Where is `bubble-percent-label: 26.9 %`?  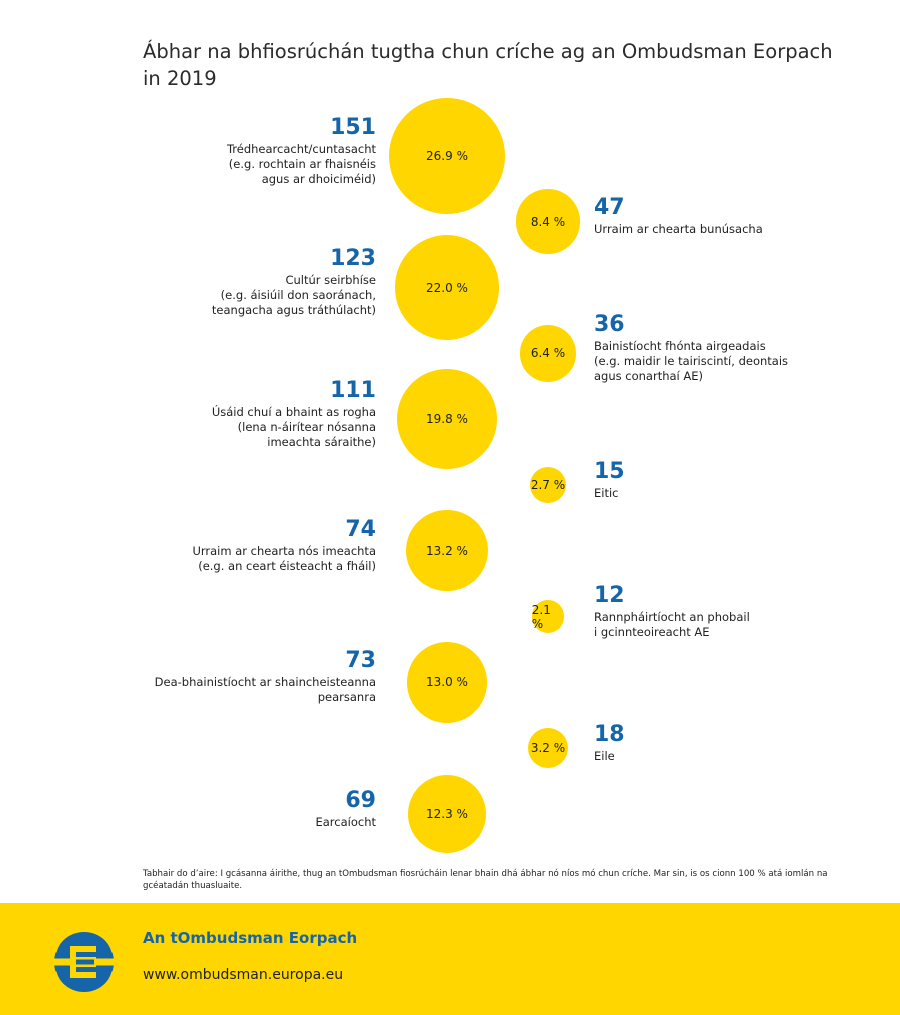
bubble-percent-label: 26.9 % is located at coordinates (447, 156).